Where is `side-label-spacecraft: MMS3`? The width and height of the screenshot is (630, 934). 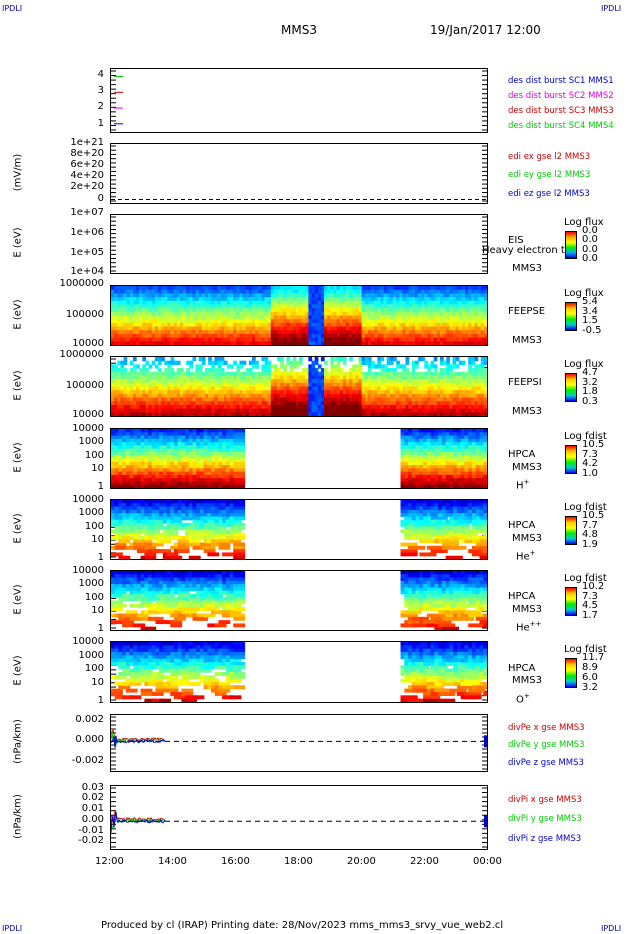
side-label-spacecraft: MMS3 is located at coordinates (527, 412).